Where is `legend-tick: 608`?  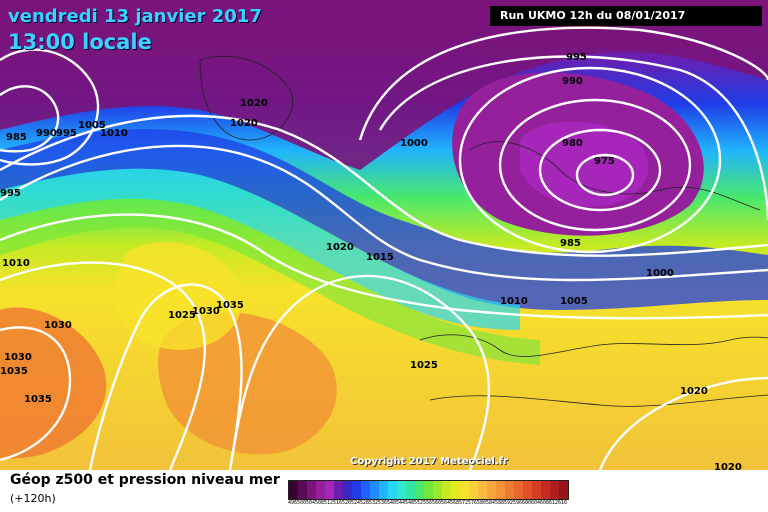 legend-tick: 608 is located at coordinates (544, 503).